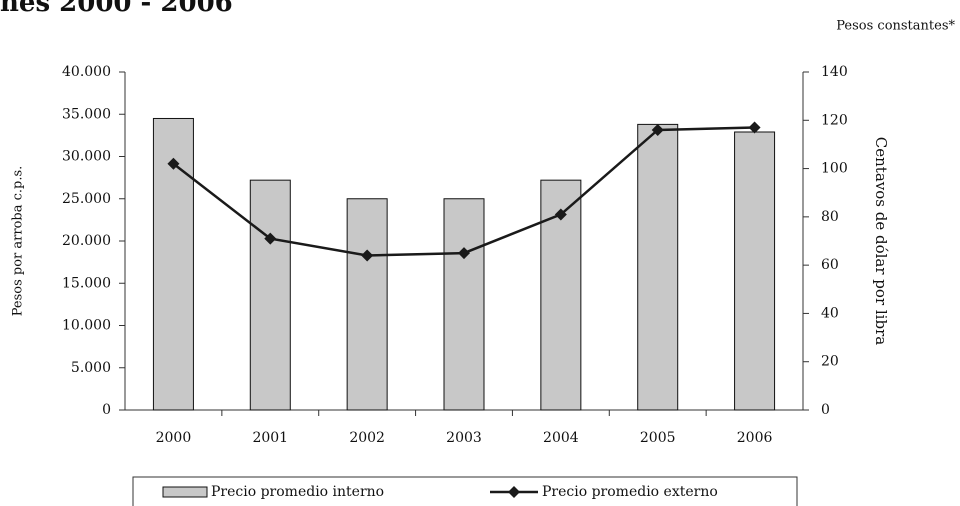 The image size is (960, 506). What do you see at coordinates (86, 326) in the screenshot?
I see `y-tick-label: 10.000` at bounding box center [86, 326].